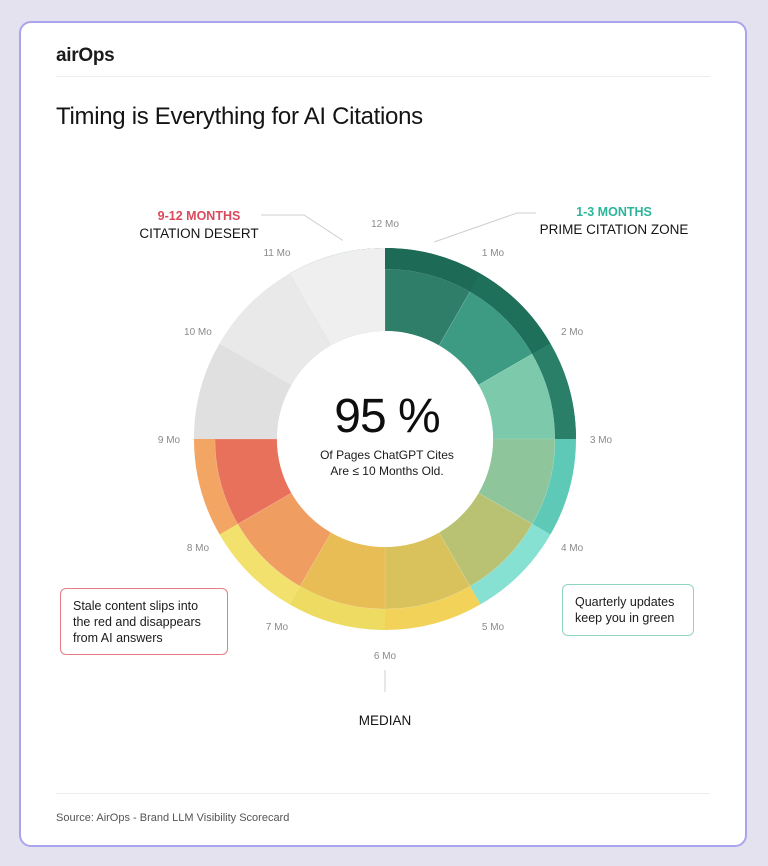  I want to click on tick-label-10: 10 Mo, so click(198, 332).